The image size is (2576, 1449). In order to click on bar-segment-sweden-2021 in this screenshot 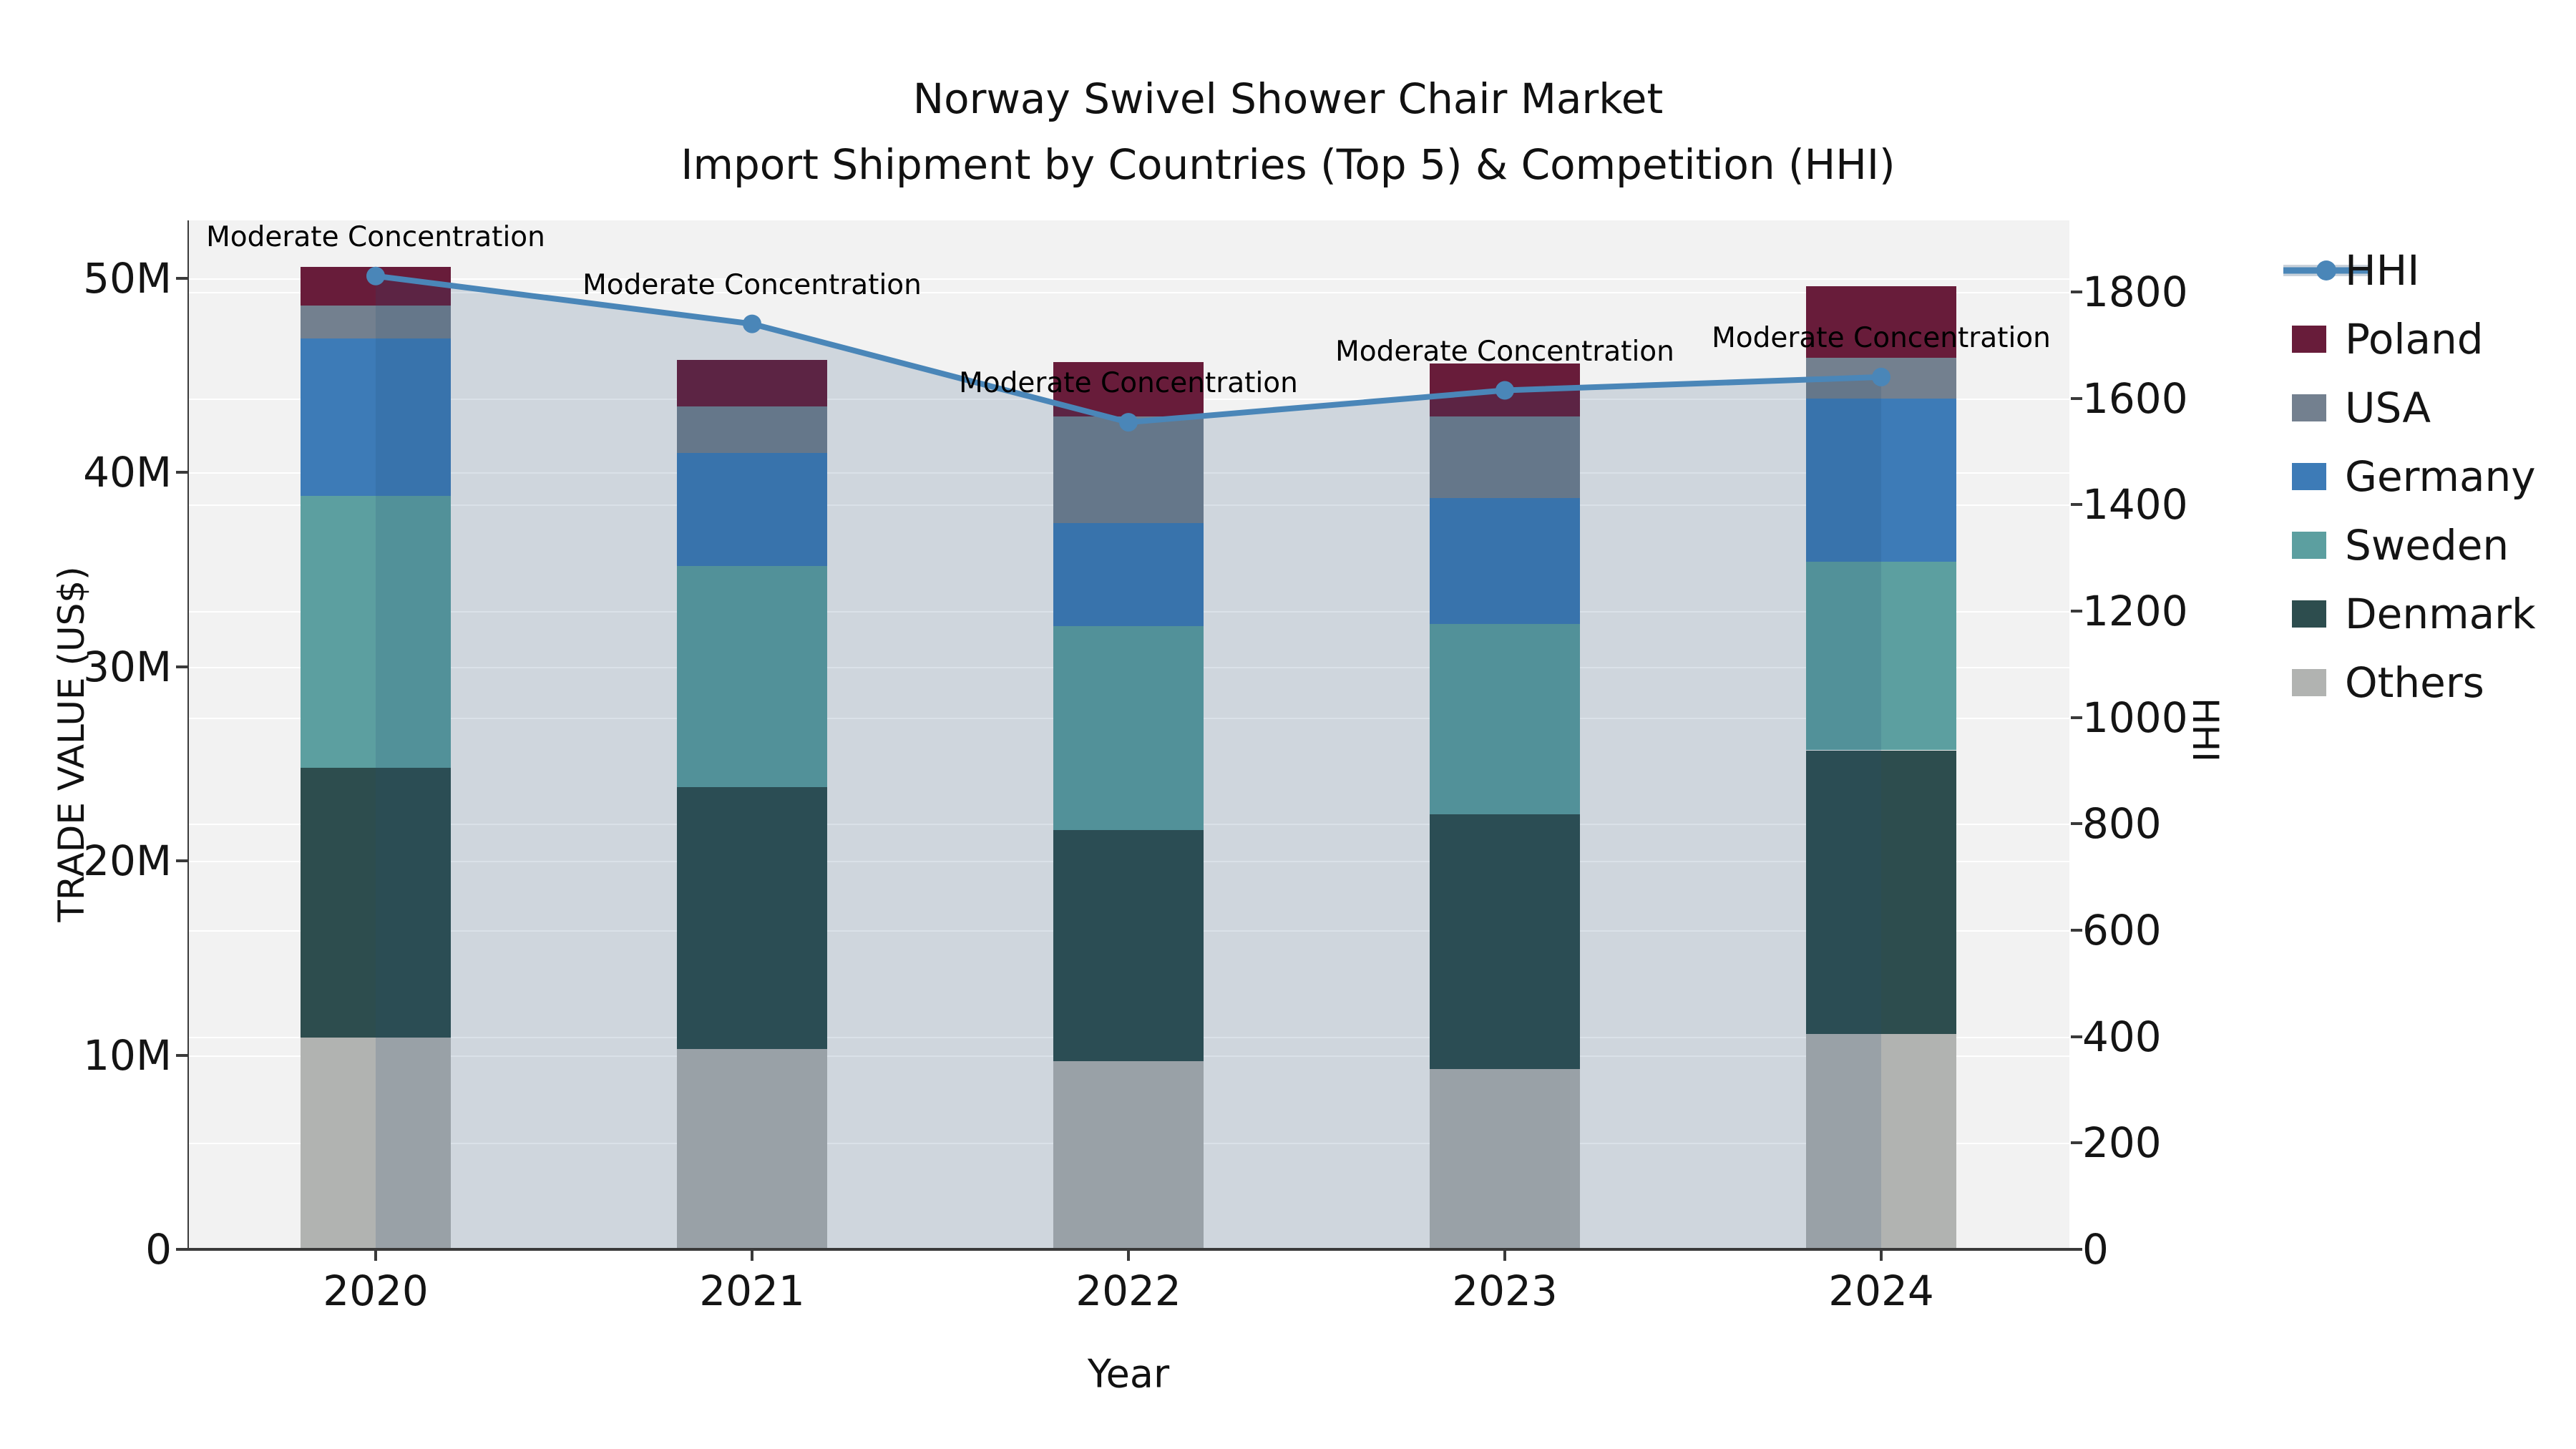, I will do `click(752, 676)`.